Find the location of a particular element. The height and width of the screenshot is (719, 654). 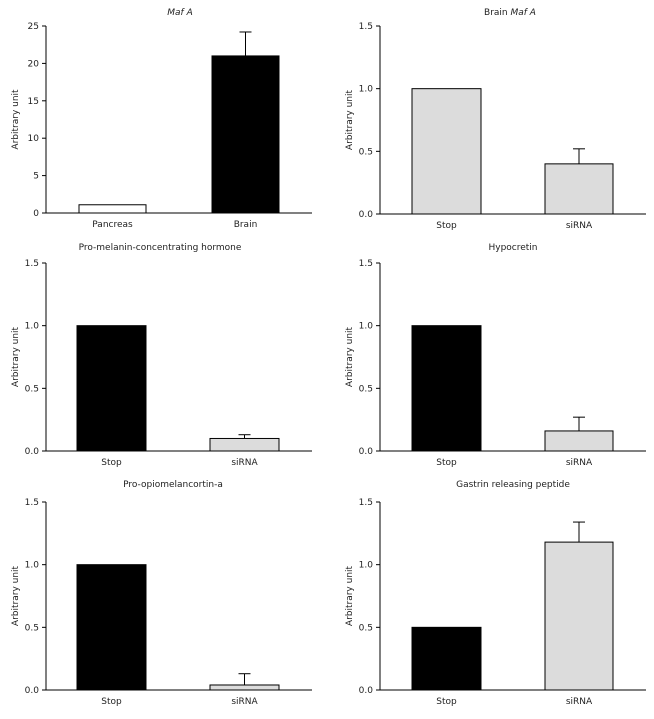

chart-title: Brain Maf A is located at coordinates (510, 13).